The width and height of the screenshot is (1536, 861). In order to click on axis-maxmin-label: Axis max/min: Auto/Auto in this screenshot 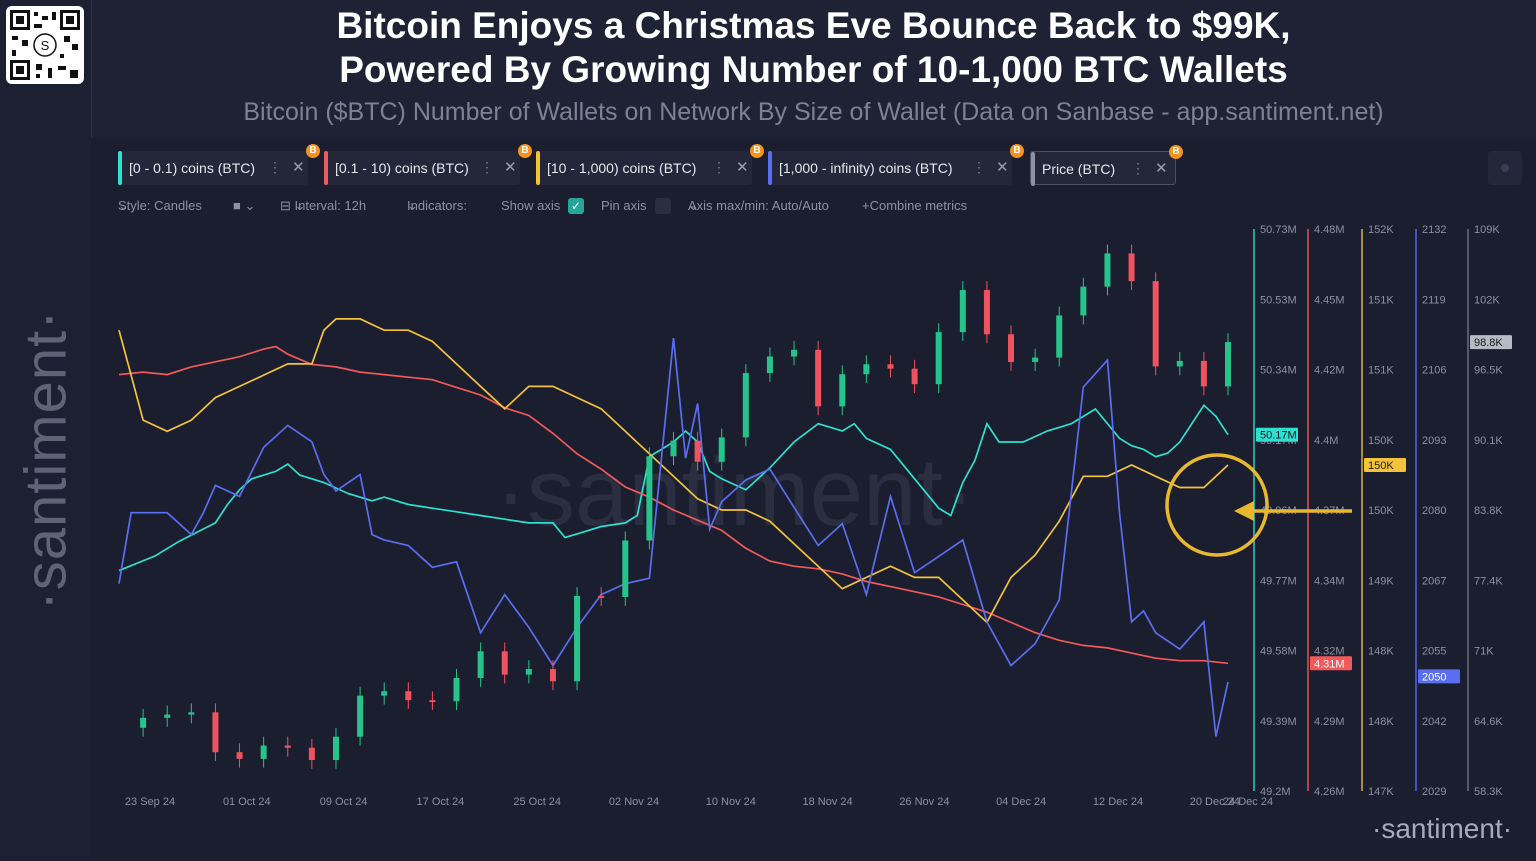, I will do `click(758, 205)`.